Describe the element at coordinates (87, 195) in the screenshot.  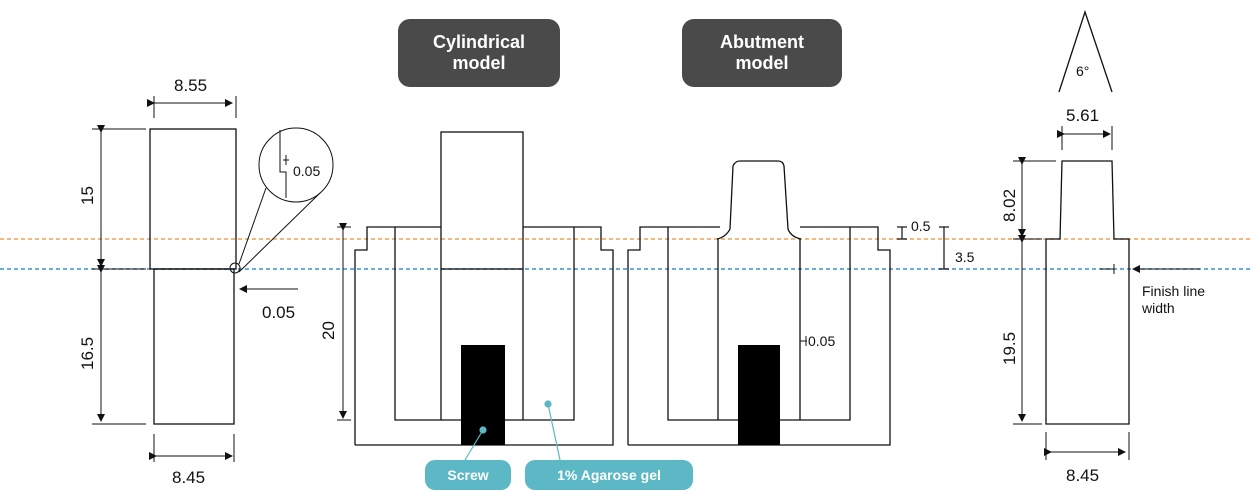
I see `cyl-upper-height-label: 15` at that location.